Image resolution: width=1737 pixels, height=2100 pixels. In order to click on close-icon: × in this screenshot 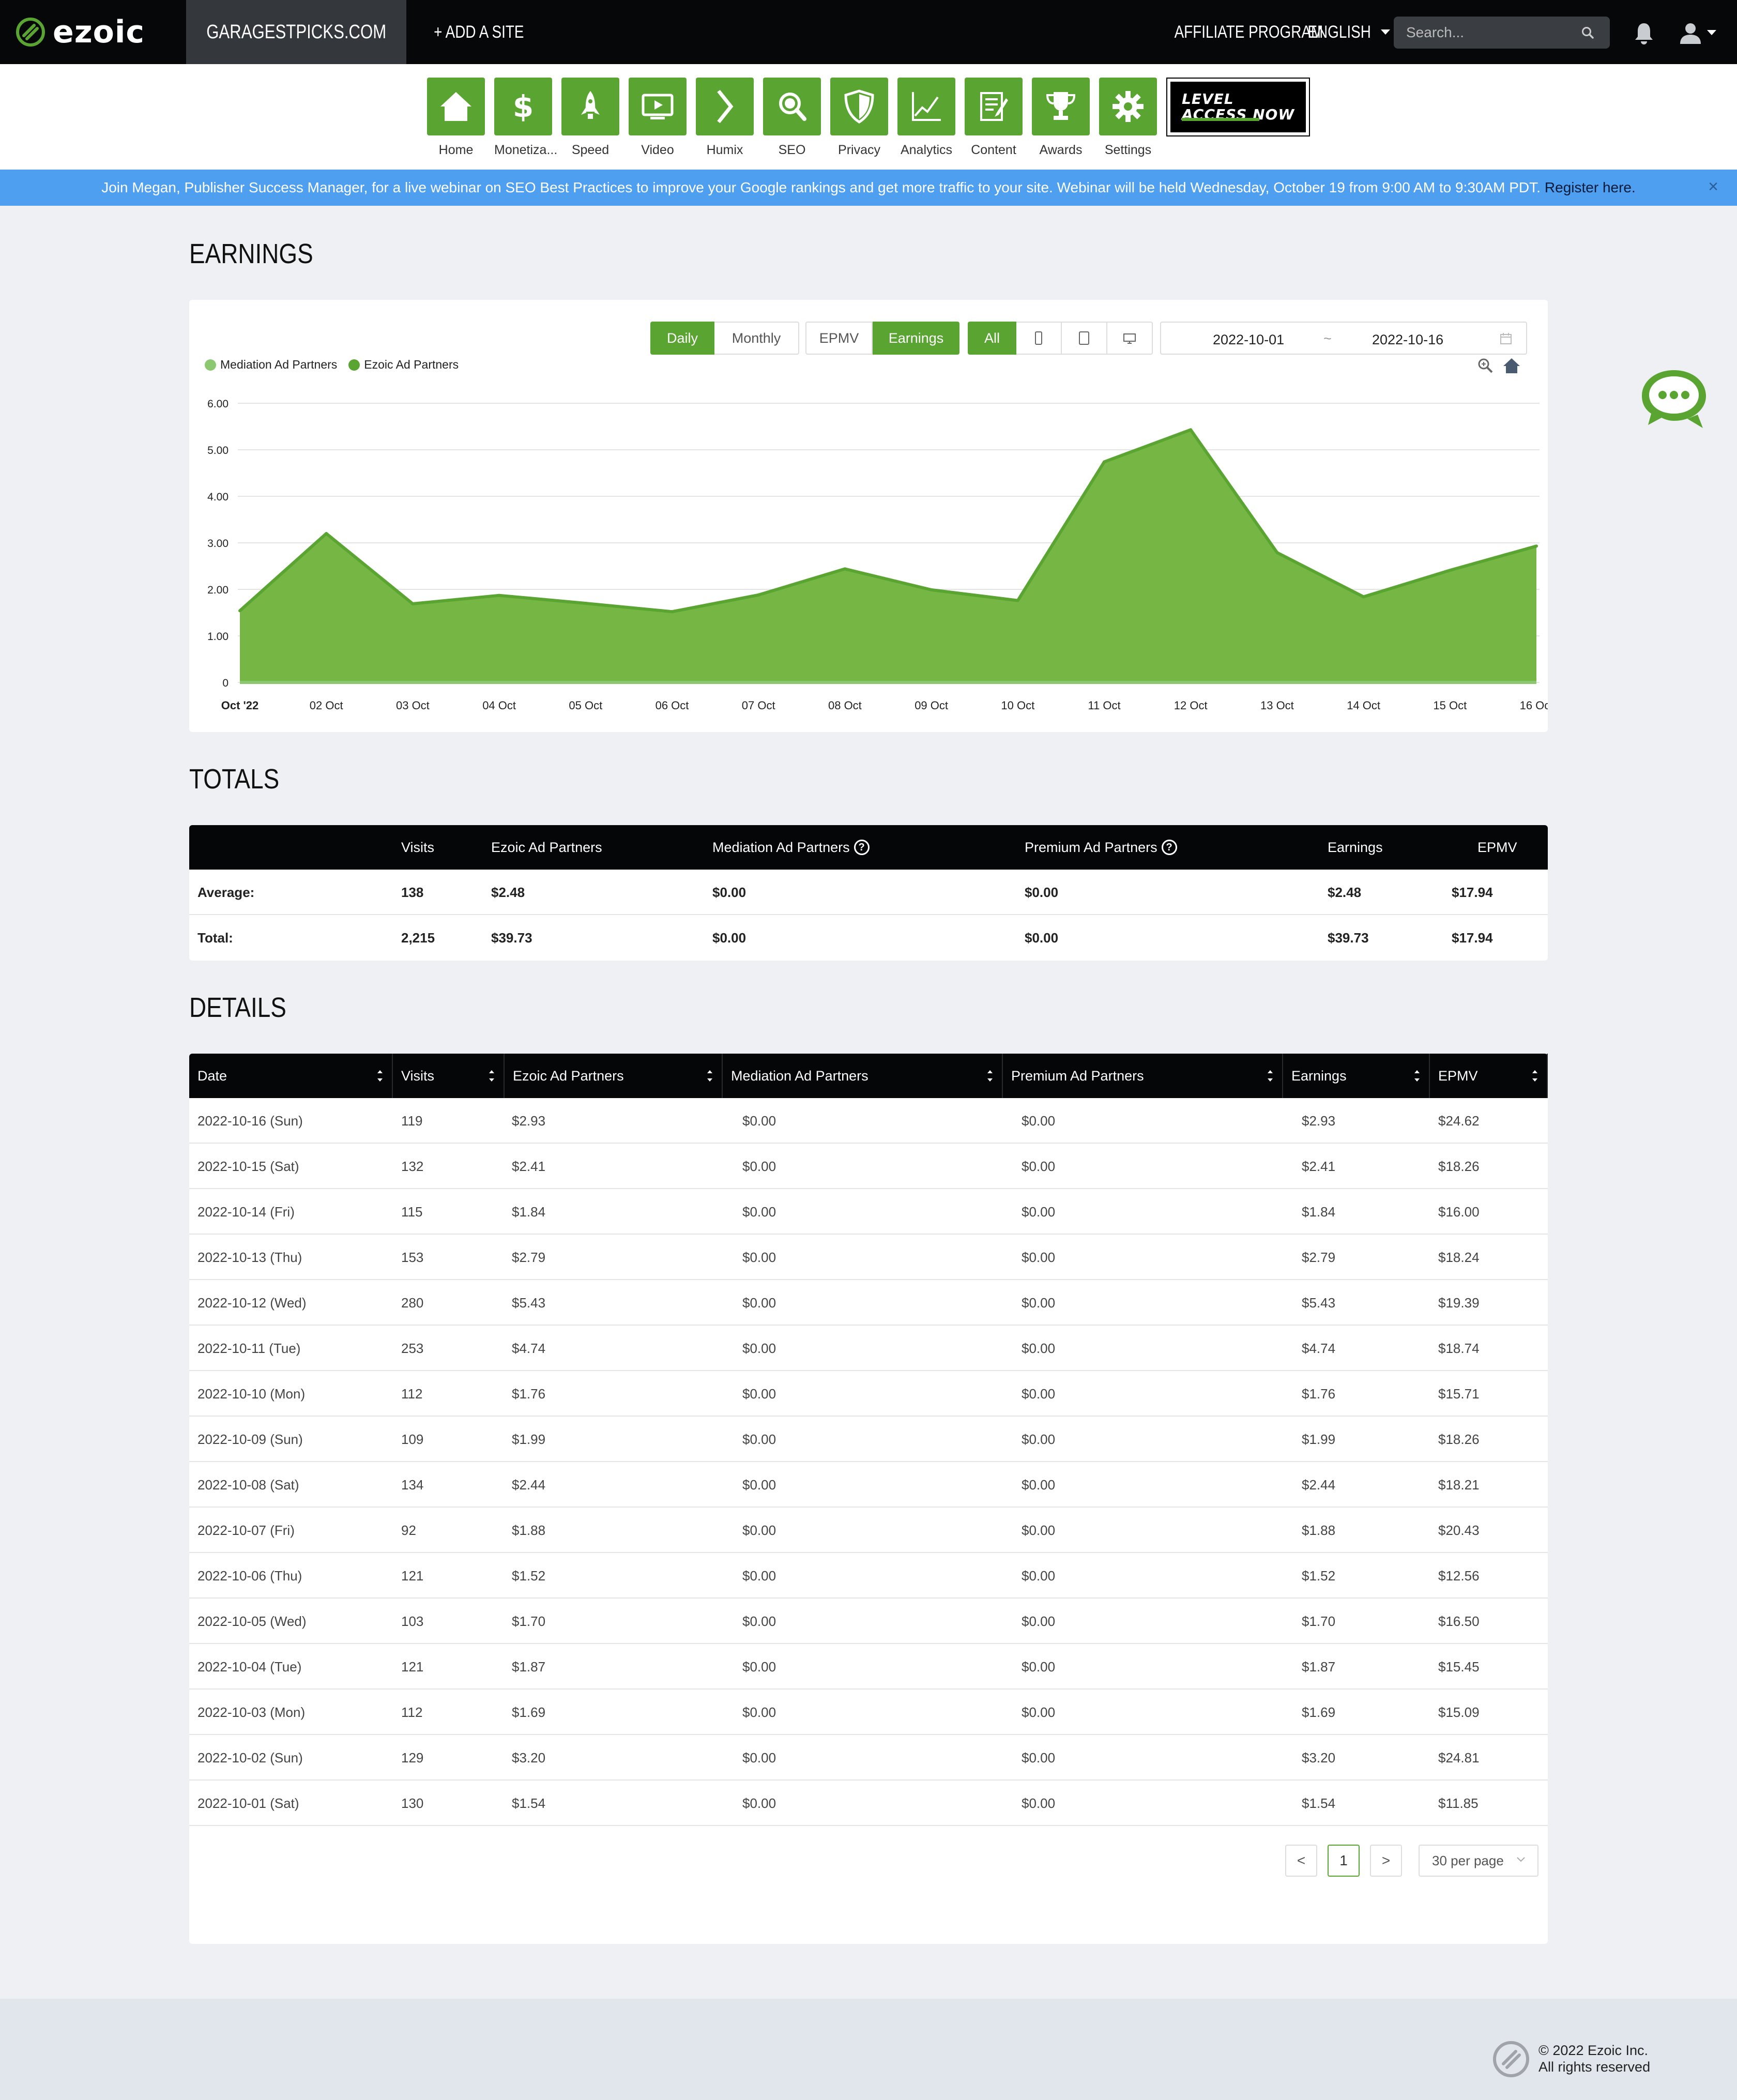, I will do `click(1713, 186)`.